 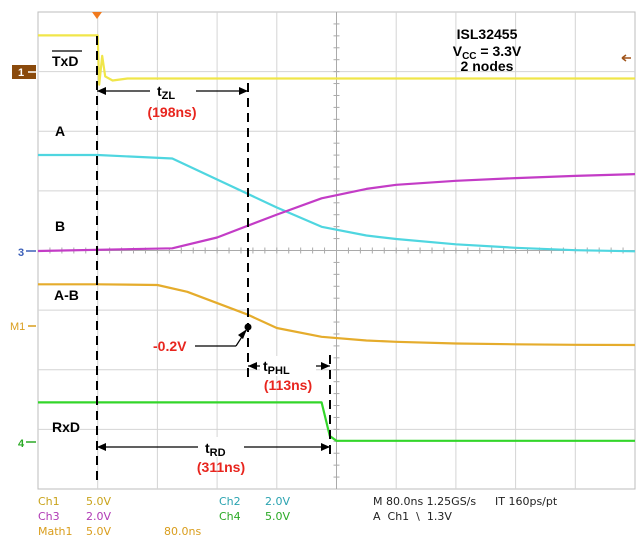 I want to click on node-count: 2 nodes, so click(x=487, y=66).